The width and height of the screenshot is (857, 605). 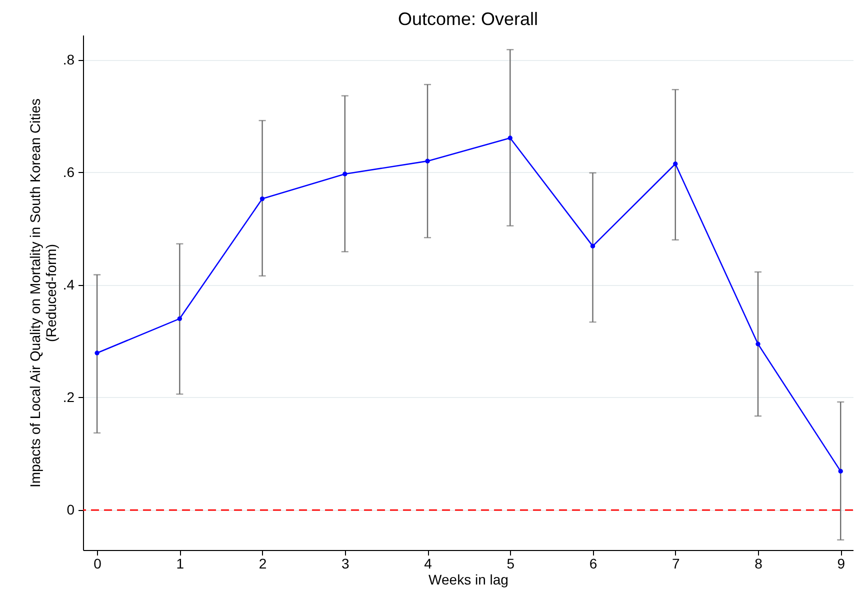 I want to click on x-tick-label: 1, so click(x=180, y=564).